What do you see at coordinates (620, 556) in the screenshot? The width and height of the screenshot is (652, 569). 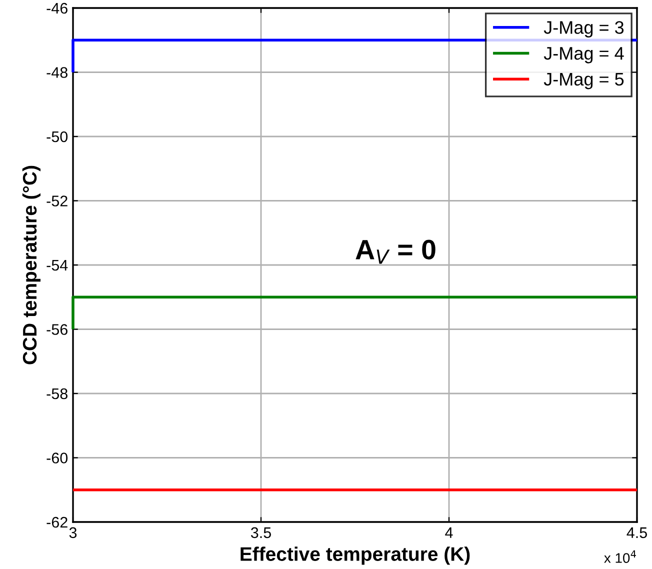 I see `text: x 10$^{4}$` at bounding box center [620, 556].